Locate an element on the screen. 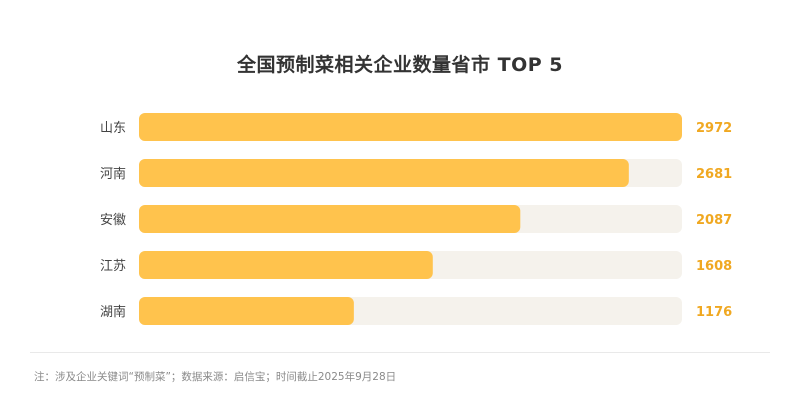 The height and width of the screenshot is (416, 800). category-label: 江苏 is located at coordinates (113, 266).